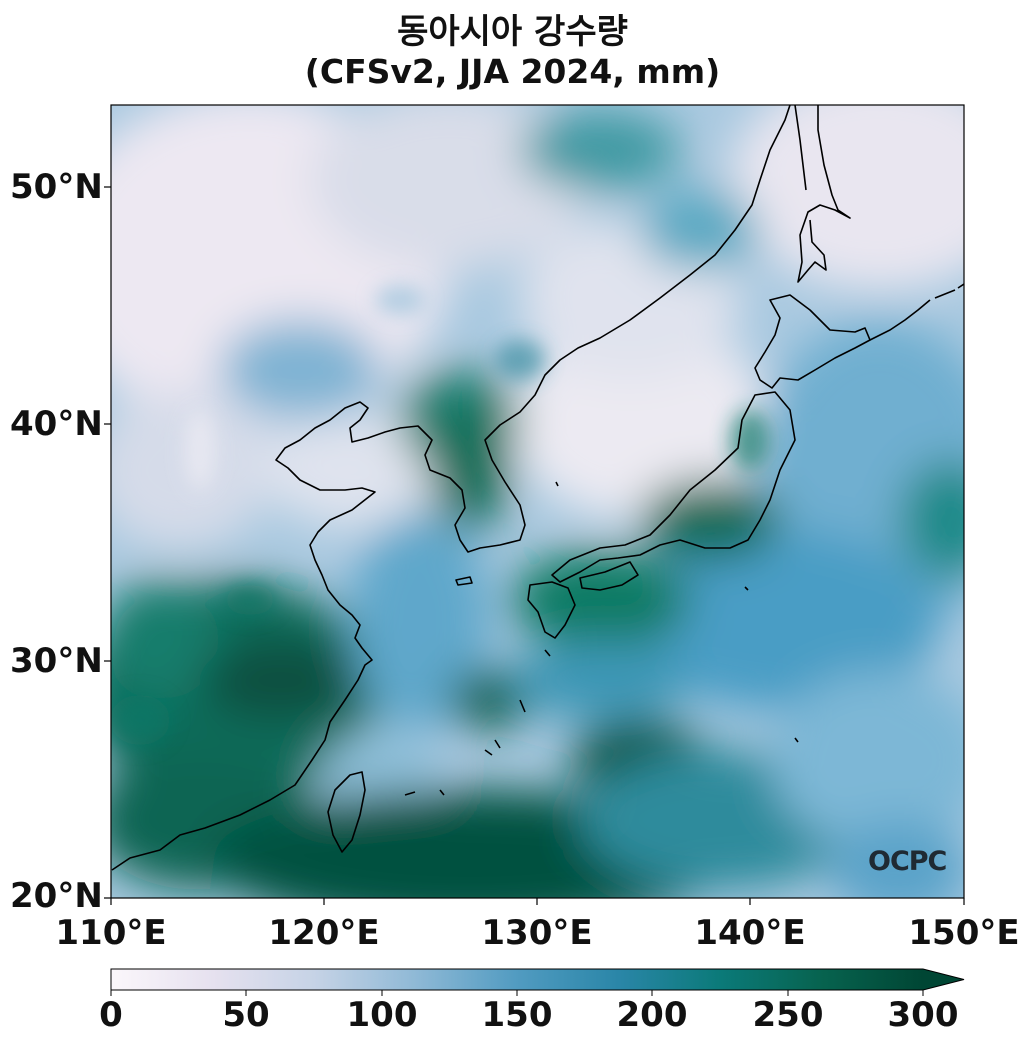 The width and height of the screenshot is (1025, 1050). I want to click on lon-label-140e: 140°E, so click(750, 933).